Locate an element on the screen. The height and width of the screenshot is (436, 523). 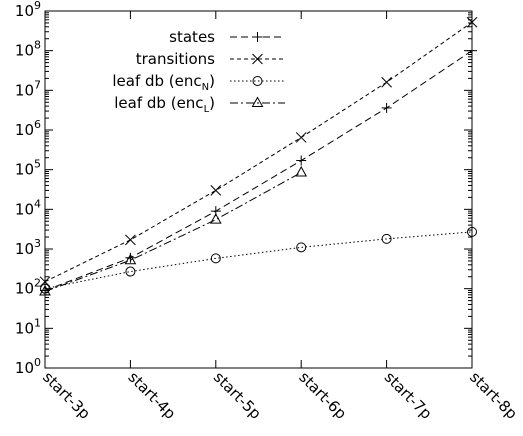
y-tick-label: 10² is located at coordinates (28, 287).